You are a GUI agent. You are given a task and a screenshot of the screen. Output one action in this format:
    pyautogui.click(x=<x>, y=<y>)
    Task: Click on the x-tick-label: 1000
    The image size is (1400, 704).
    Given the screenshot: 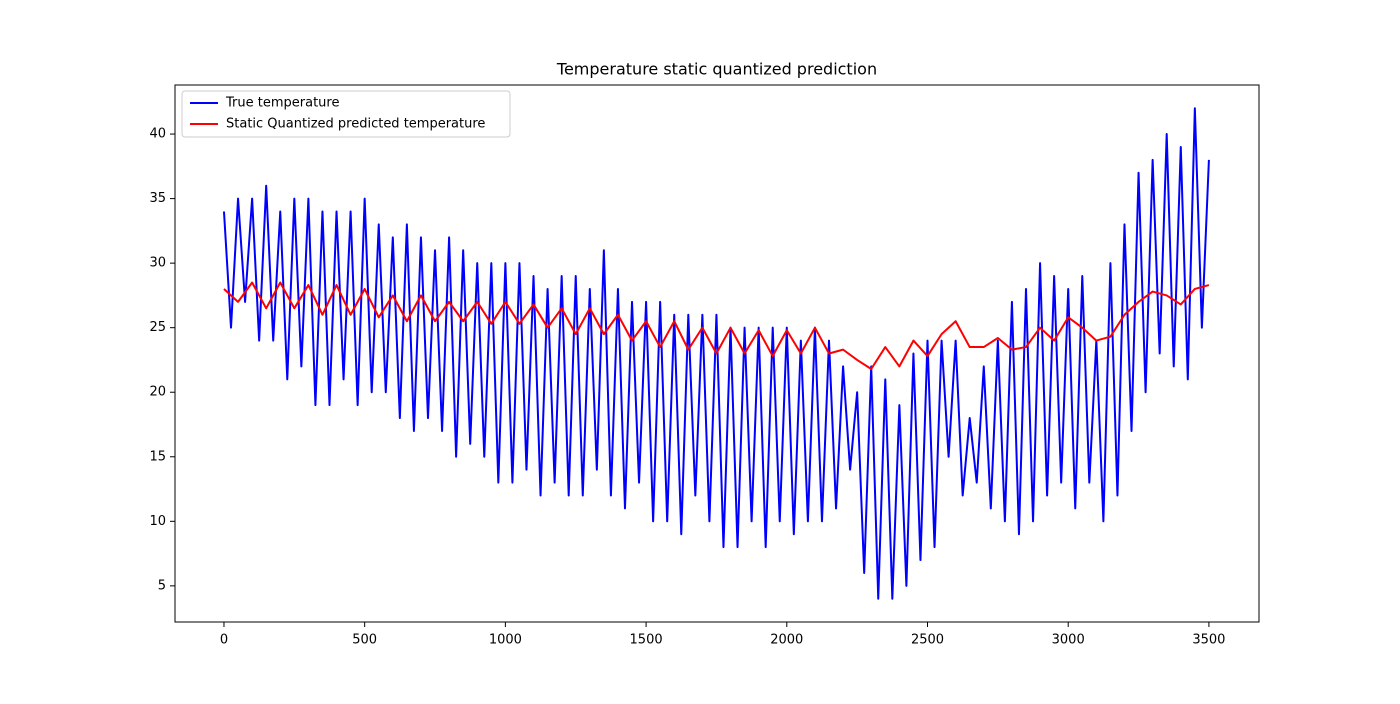 What is the action you would take?
    pyautogui.click(x=505, y=640)
    